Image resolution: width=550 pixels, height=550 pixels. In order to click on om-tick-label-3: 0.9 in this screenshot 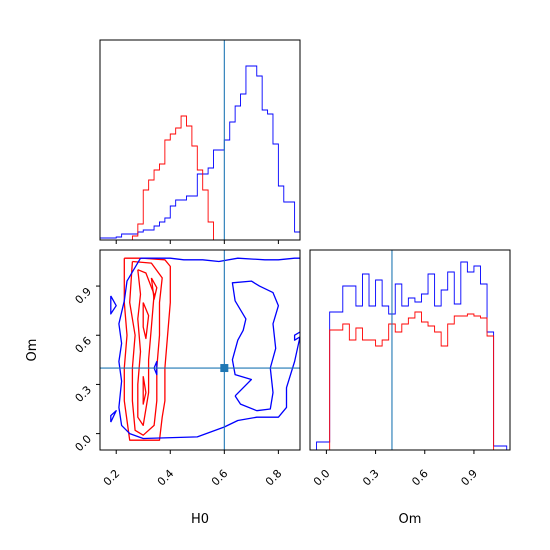, I will do `click(469, 478)`.